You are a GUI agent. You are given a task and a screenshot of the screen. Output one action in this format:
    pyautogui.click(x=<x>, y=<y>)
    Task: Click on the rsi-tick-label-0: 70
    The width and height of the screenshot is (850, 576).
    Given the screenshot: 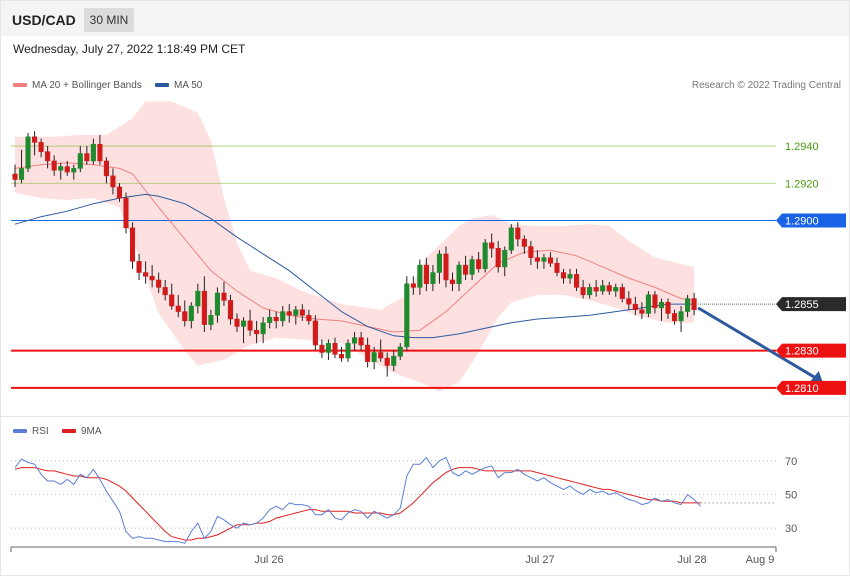 What is the action you would take?
    pyautogui.click(x=791, y=462)
    